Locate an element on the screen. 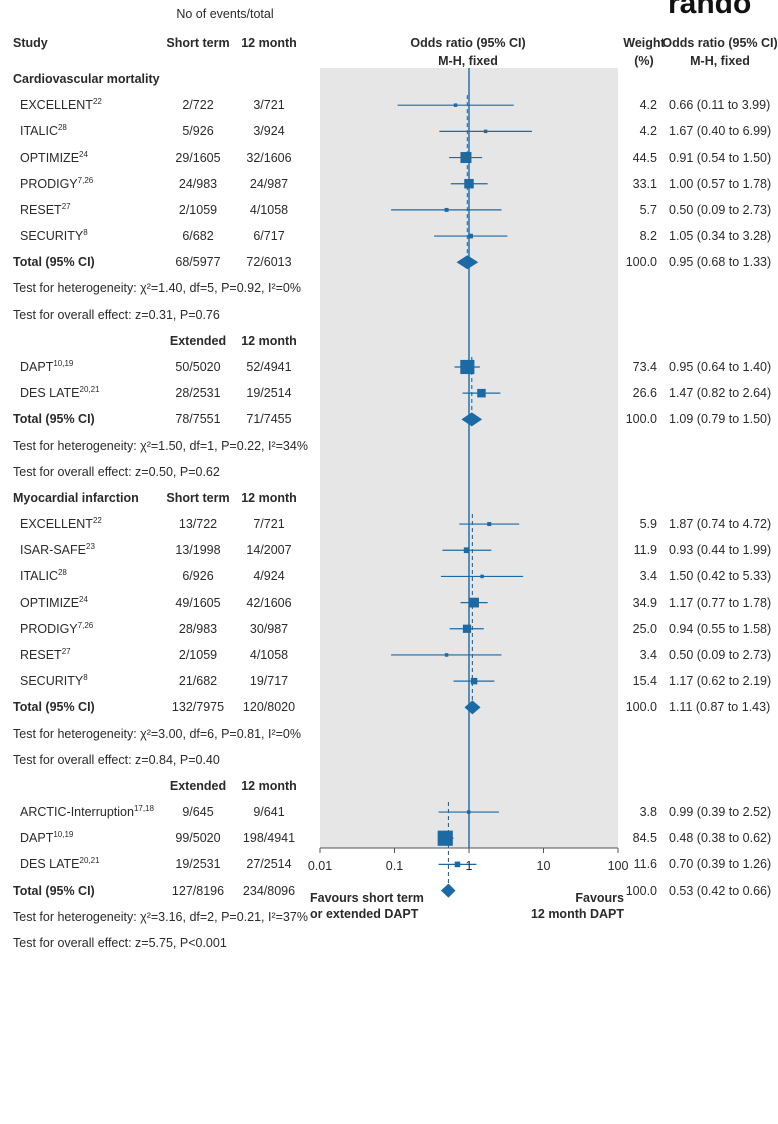 The height and width of the screenshot is (1124, 778). weight-value: 3.4 is located at coordinates (648, 654).